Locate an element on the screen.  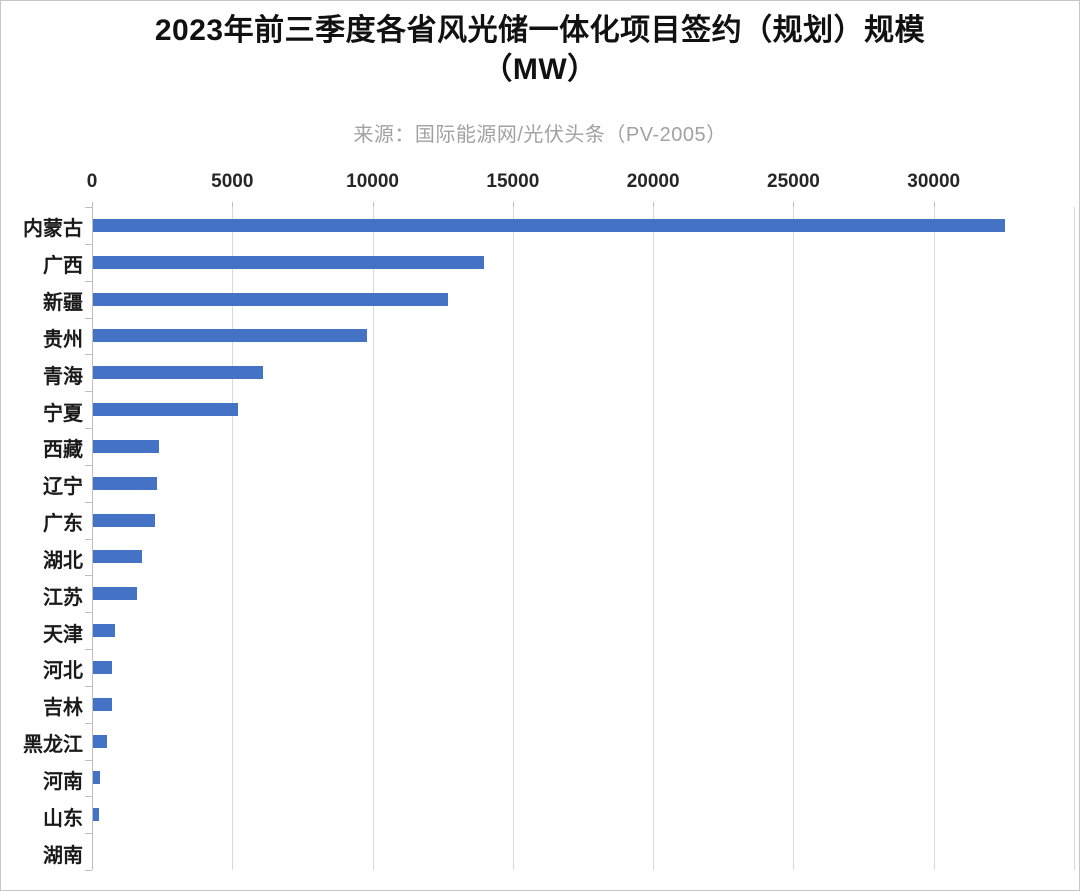
category-label: 贵州 is located at coordinates (63, 340).